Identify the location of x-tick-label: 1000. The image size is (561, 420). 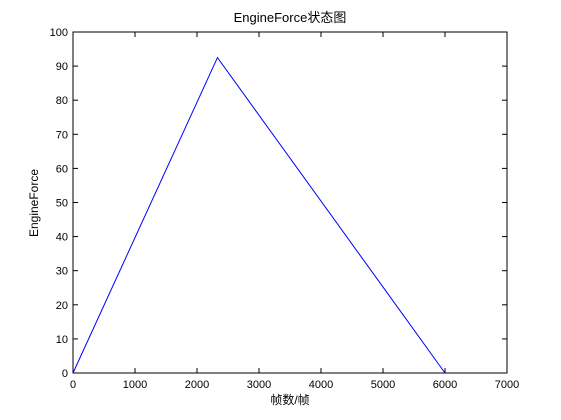
(135, 385).